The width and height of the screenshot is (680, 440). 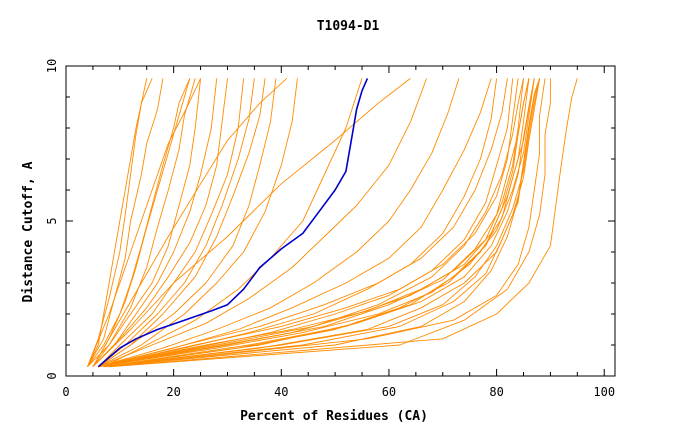 I want to click on x-tick-label: 40, so click(x=281, y=392).